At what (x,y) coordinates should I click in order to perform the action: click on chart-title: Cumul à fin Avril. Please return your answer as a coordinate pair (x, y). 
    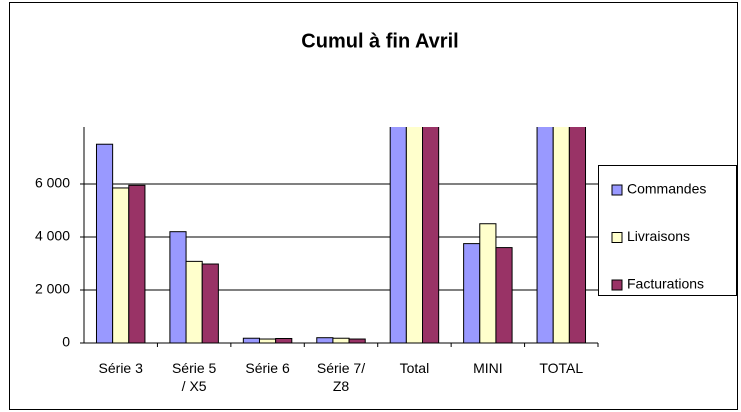
    Looking at the image, I should click on (379, 41).